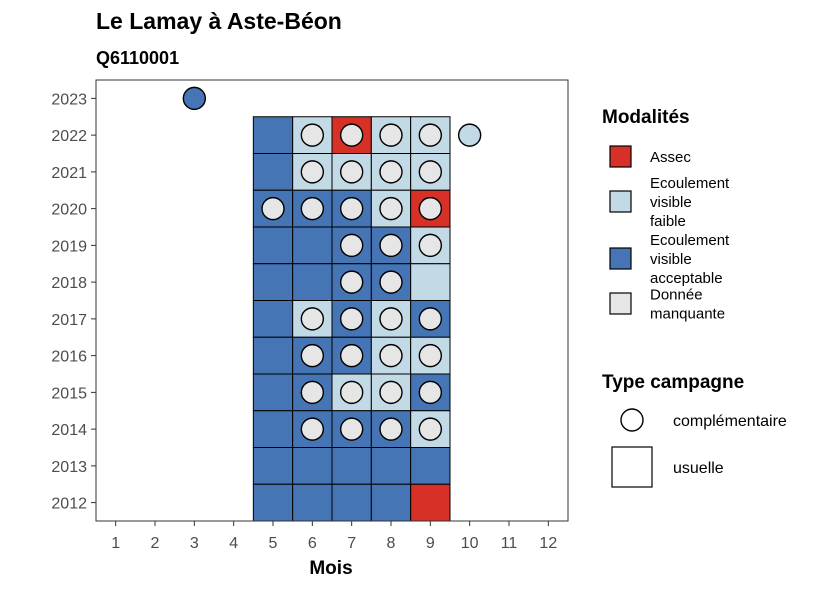  I want to click on x-tick-label-6: 6, so click(312, 543).